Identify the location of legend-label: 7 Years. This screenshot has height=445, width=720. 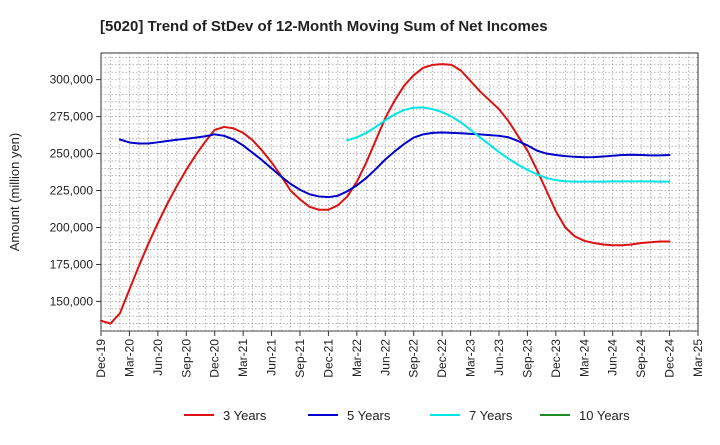
(491, 415).